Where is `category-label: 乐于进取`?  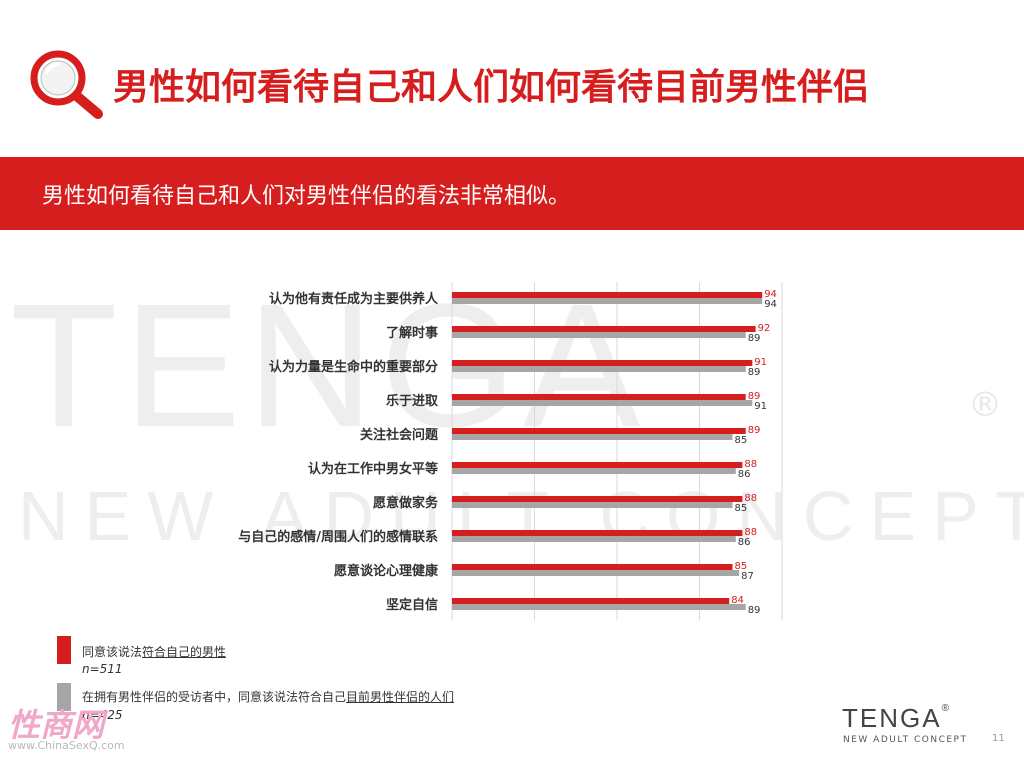 category-label: 乐于进取 is located at coordinates (412, 401).